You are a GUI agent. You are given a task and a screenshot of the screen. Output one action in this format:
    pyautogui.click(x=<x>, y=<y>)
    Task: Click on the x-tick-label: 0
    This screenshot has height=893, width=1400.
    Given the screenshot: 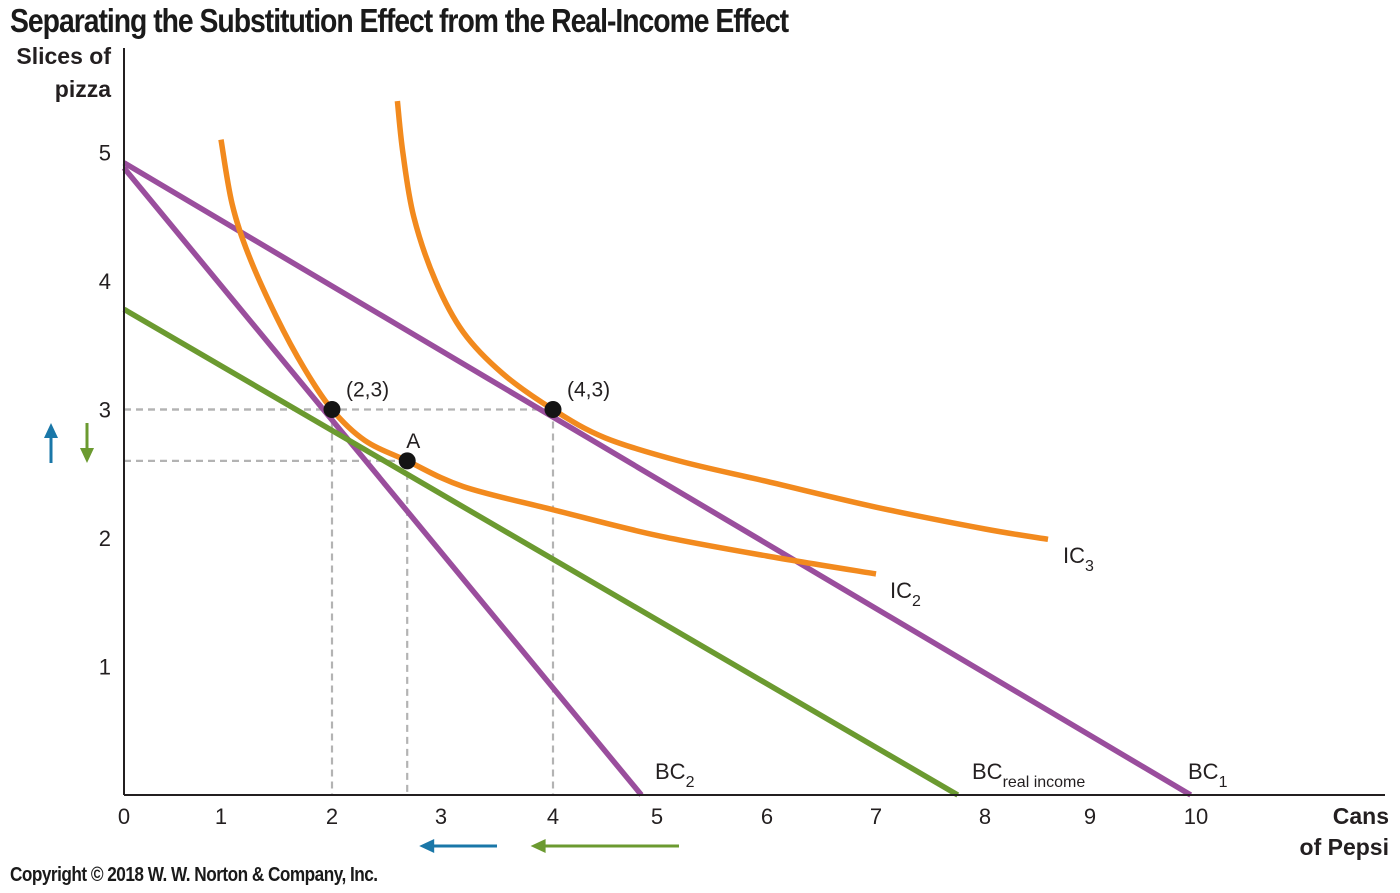 What is the action you would take?
    pyautogui.click(x=124, y=816)
    